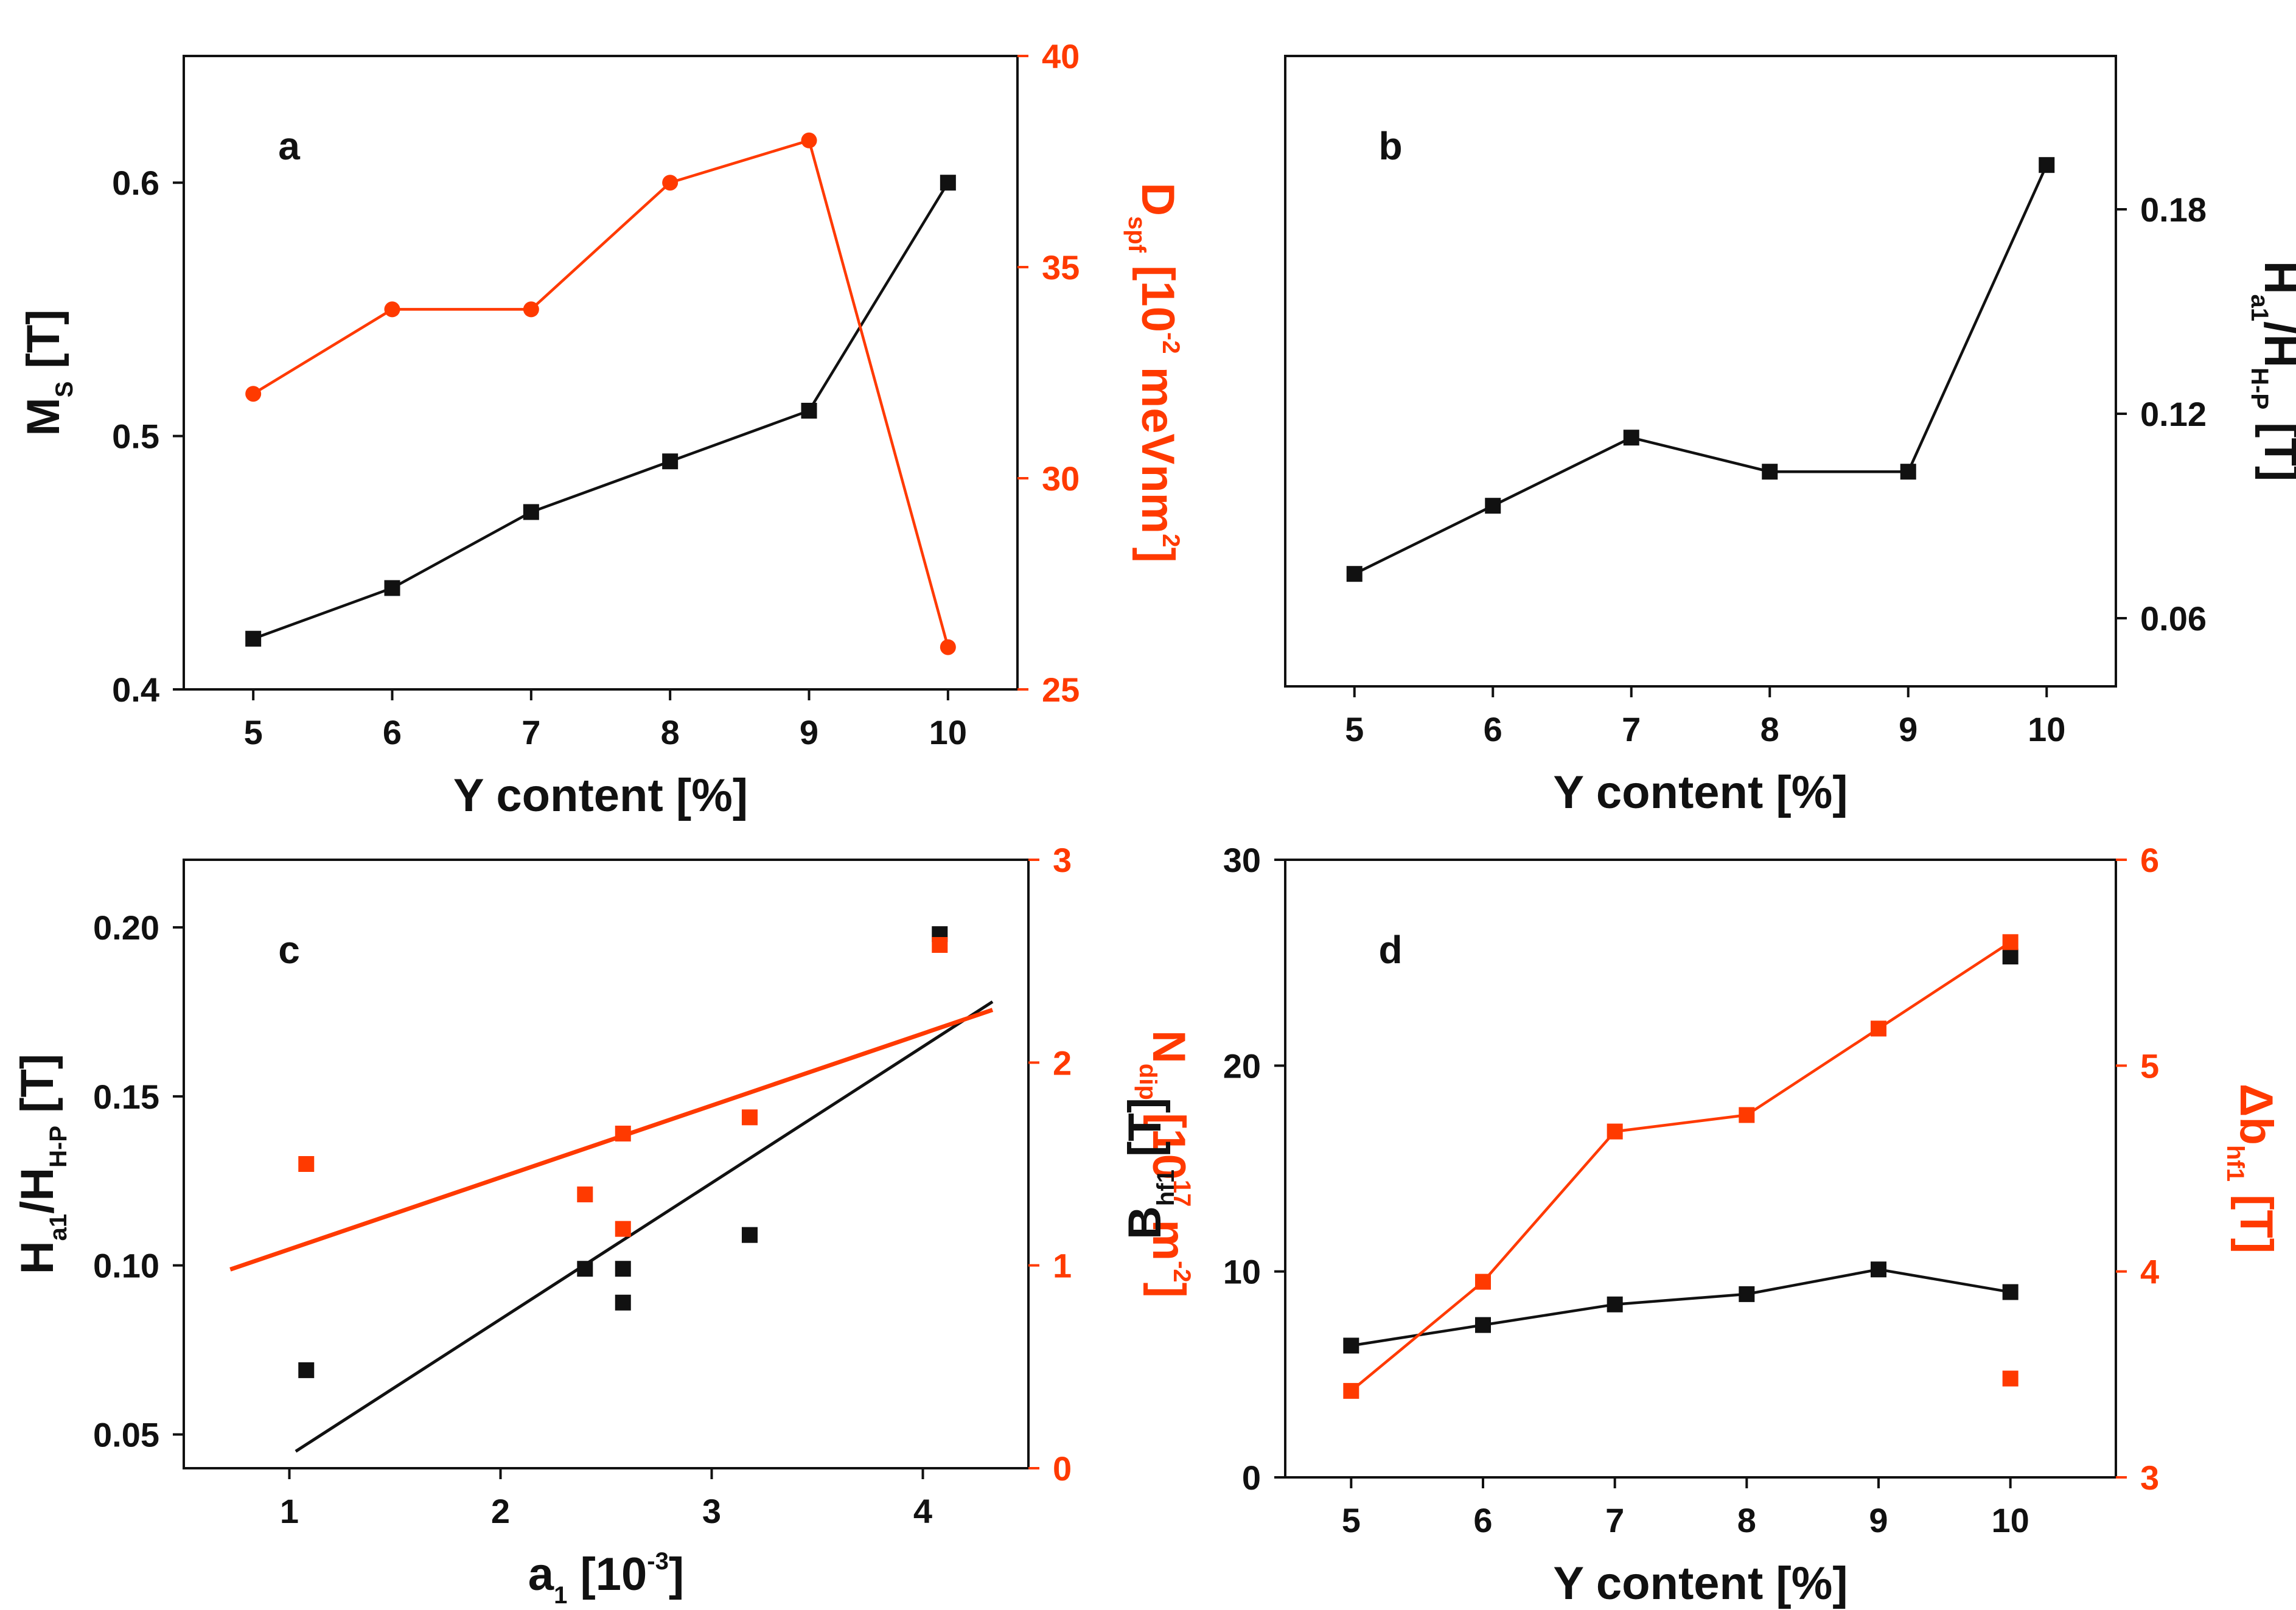 The width and height of the screenshot is (2296, 1610). Describe the element at coordinates (711, 1511) in the screenshot. I see `x-tick-label: 3` at that location.